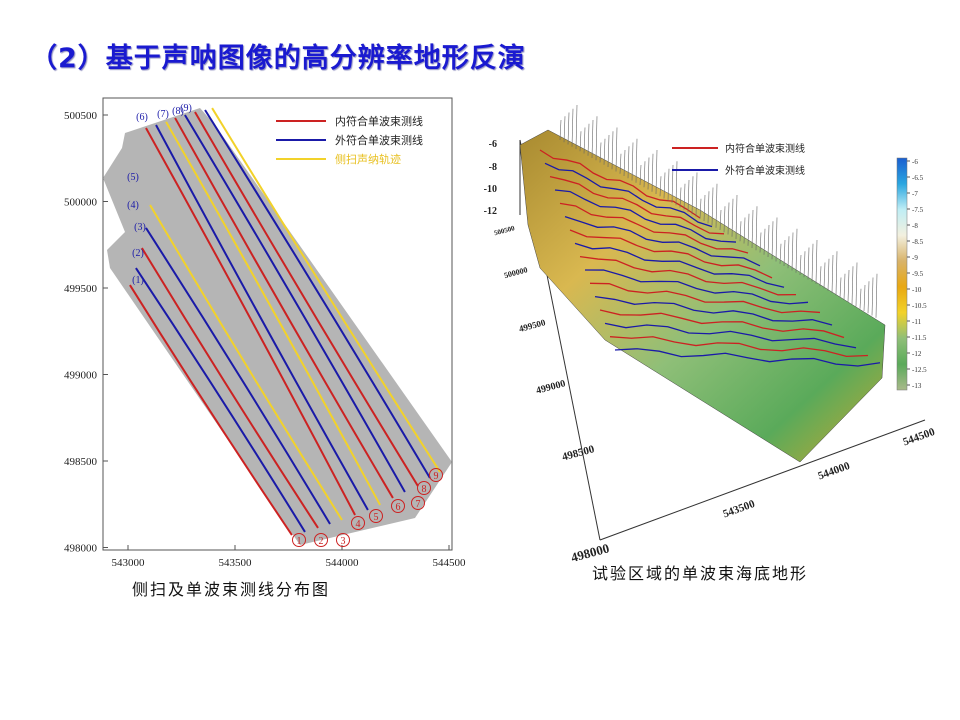 Image resolution: width=960 pixels, height=720 pixels. Describe the element at coordinates (278, 58) in the screenshot. I see `slide-title: （2）基于声呐图像的高分辨率地形反演` at that location.